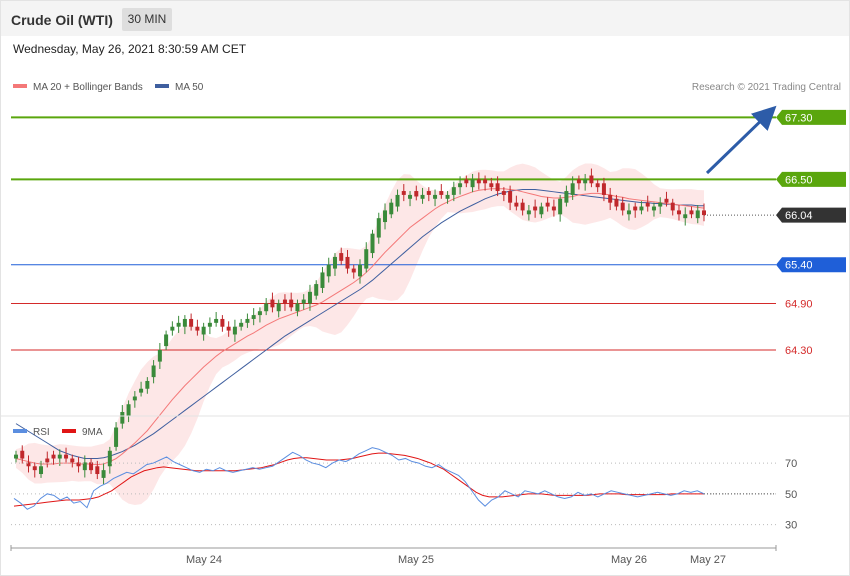  Describe the element at coordinates (799, 216) in the screenshot. I see `level-label-66.04: 66.04` at that location.